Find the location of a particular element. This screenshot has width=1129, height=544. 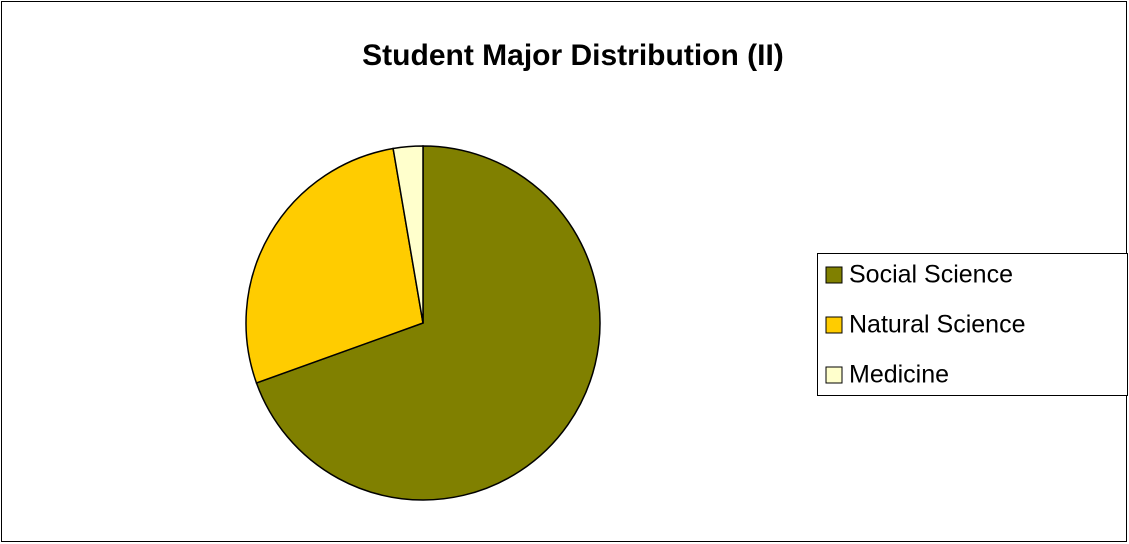

legend-box is located at coordinates (972, 324).